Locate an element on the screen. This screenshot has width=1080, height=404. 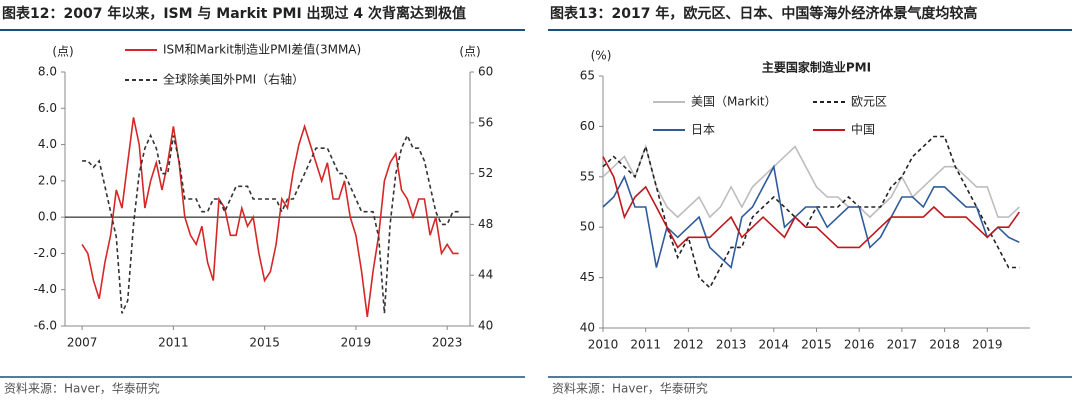
y2-tick-label: 56 is located at coordinates (485, 122).